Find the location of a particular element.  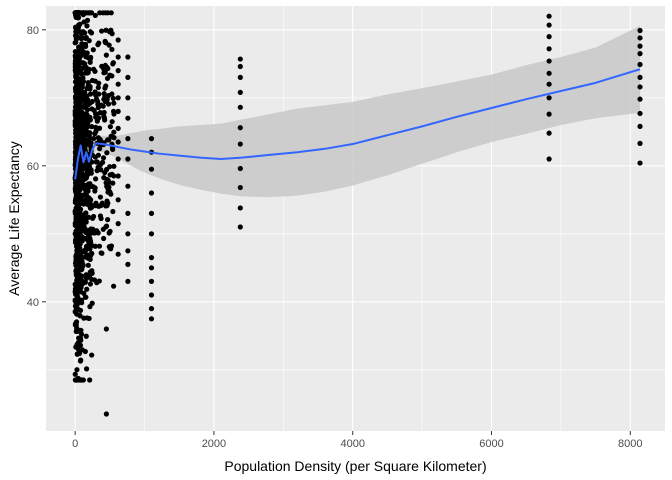

y-tick-label: 60 is located at coordinates (33, 167).